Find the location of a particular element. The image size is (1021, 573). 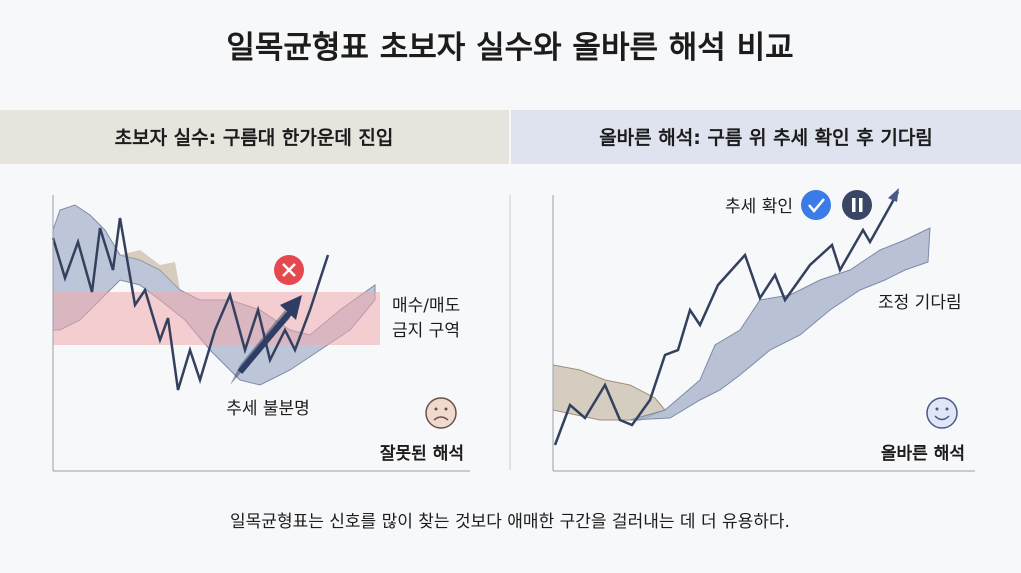

cloud is located at coordinates (780, 324).